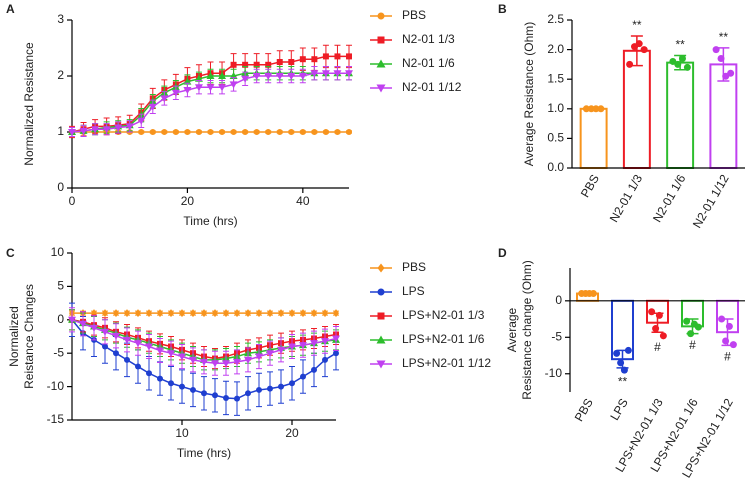 This screenshot has height=493, width=754. What do you see at coordinates (555, 167) in the screenshot?
I see `y-tick-label: 0.0` at bounding box center [555, 167].